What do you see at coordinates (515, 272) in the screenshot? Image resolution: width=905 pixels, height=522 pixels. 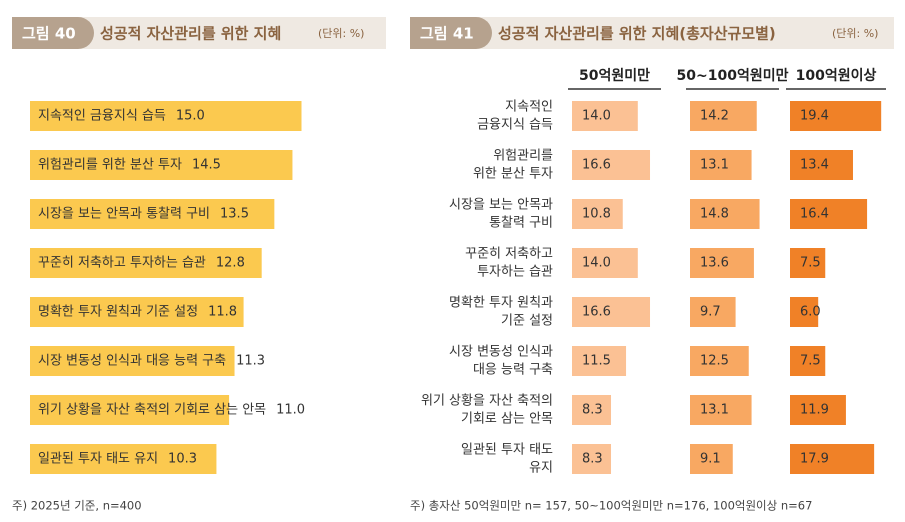 I see `category-label: 투자하는 습관` at bounding box center [515, 272].